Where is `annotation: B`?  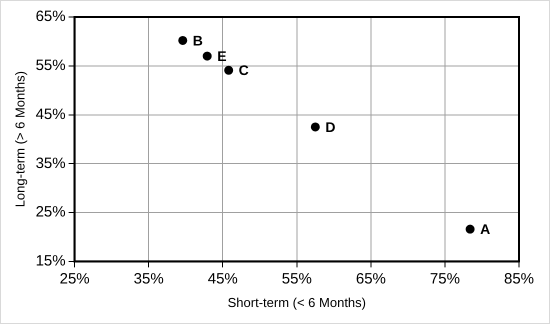 annotation: B is located at coordinates (197, 40).